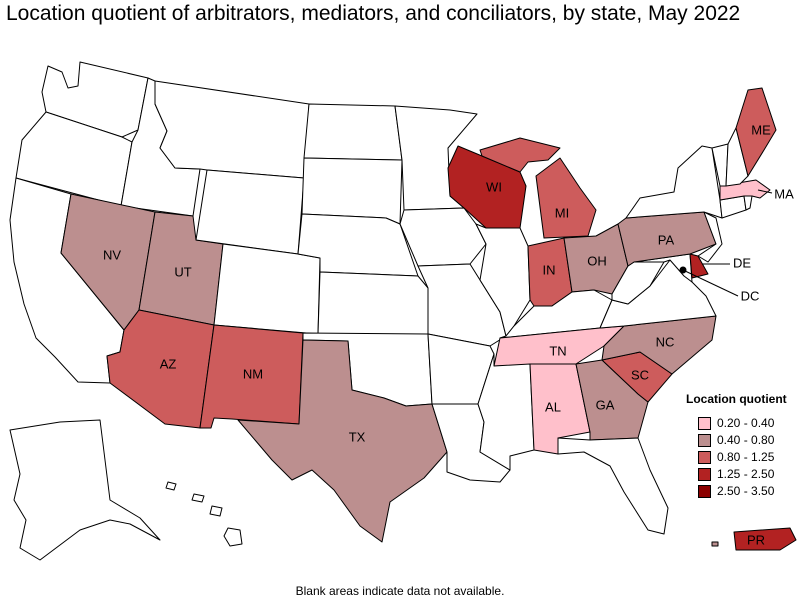 The image size is (800, 600). Describe the element at coordinates (112, 254) in the screenshot. I see `label-nv: NV` at that location.